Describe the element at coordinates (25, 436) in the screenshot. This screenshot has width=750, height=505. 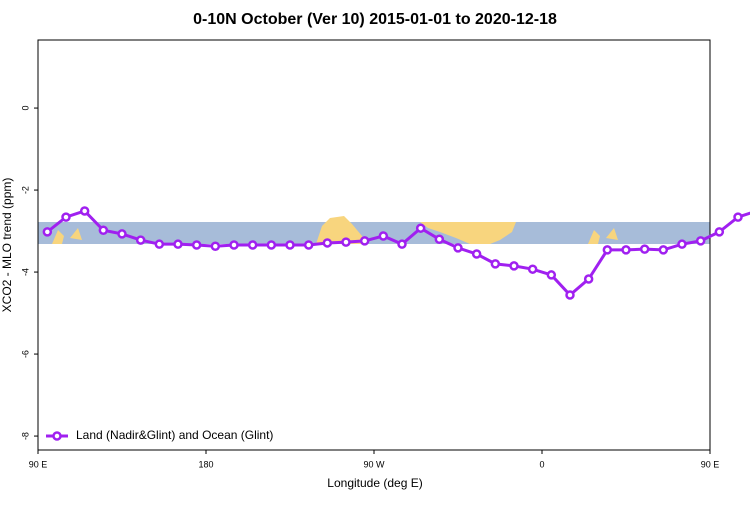
I see `y-tick-label: -8` at that location.